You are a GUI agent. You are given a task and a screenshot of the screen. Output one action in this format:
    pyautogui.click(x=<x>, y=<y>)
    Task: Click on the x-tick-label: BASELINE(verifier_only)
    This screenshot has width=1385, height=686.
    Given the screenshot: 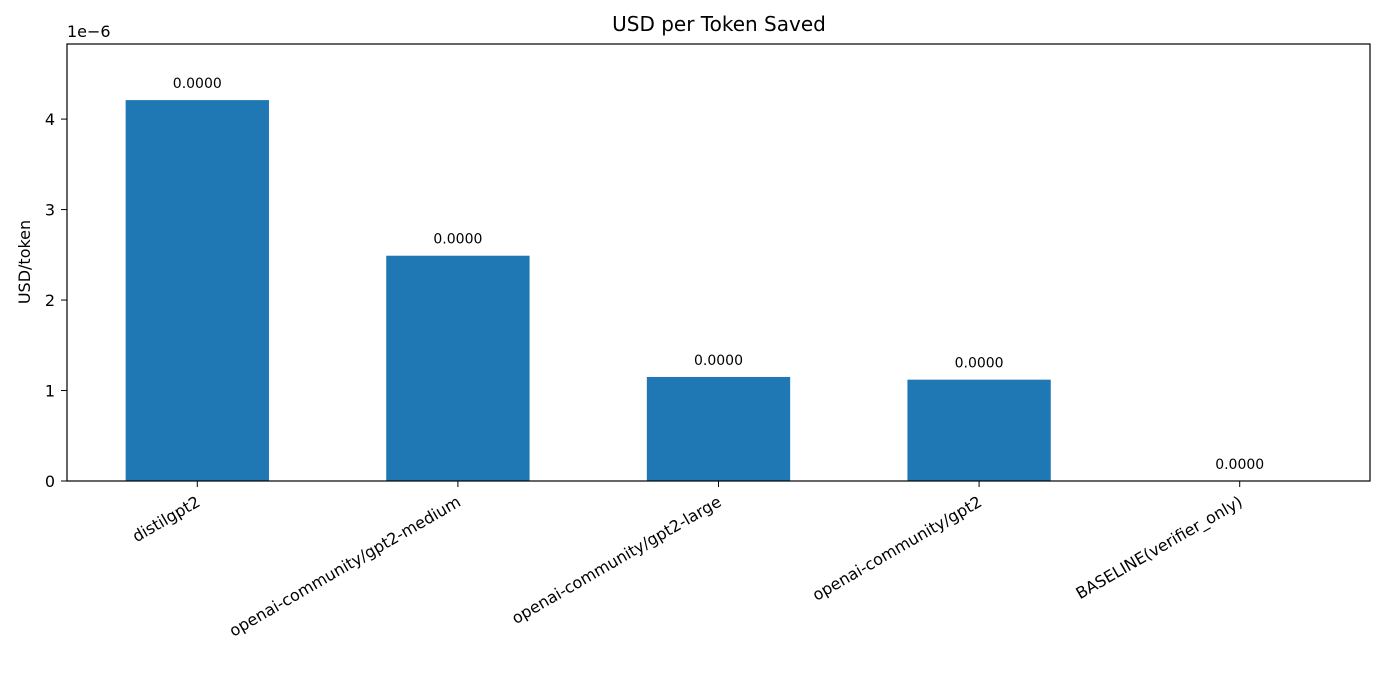 What is the action you would take?
    pyautogui.click(x=1159, y=548)
    